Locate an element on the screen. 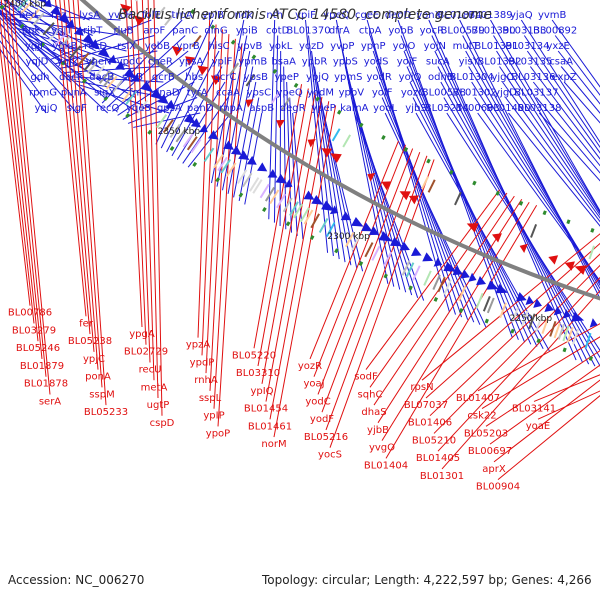  forward-gene-label: qcrB is located at coordinates (163, 77).